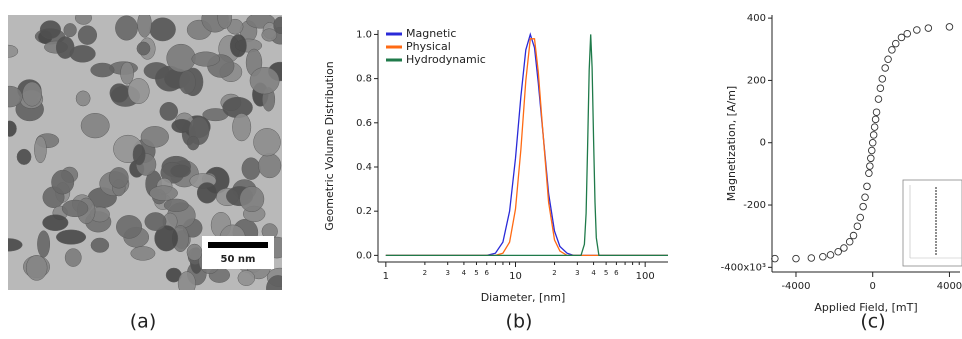 This screenshot has width=962, height=339. What do you see at coordinates (364, 255) in the screenshot?
I see `y-tick-label: 0.0` at bounding box center [364, 255].